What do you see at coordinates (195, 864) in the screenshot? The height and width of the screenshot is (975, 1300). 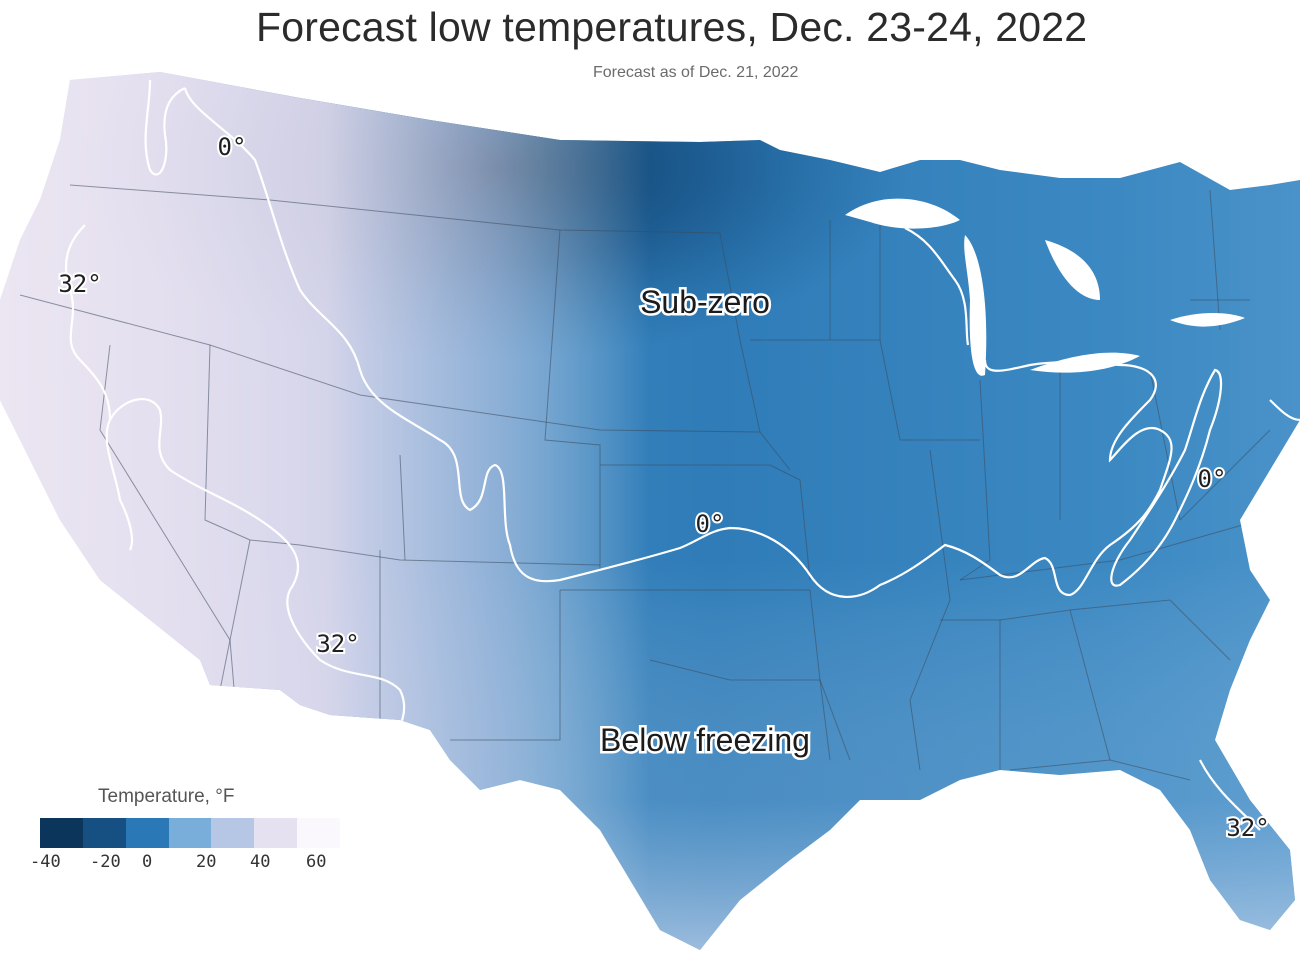 I see `legend-ticks: -40 -20 0 20 40 60` at bounding box center [195, 864].